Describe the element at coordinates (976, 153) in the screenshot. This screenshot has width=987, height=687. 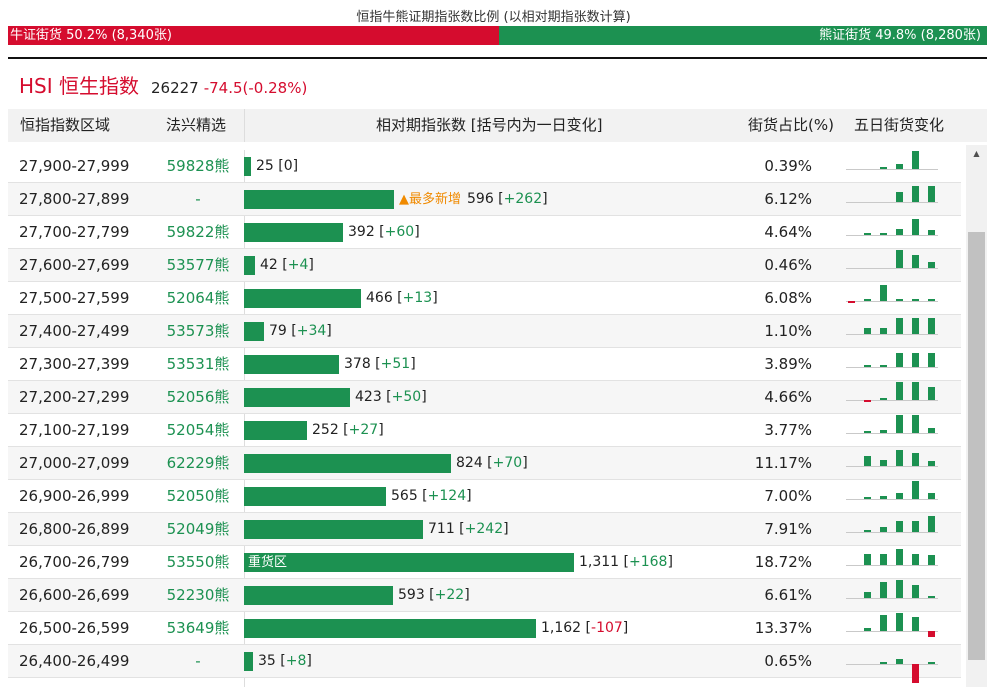
I see `scroll-up-icon: ▲` at that location.